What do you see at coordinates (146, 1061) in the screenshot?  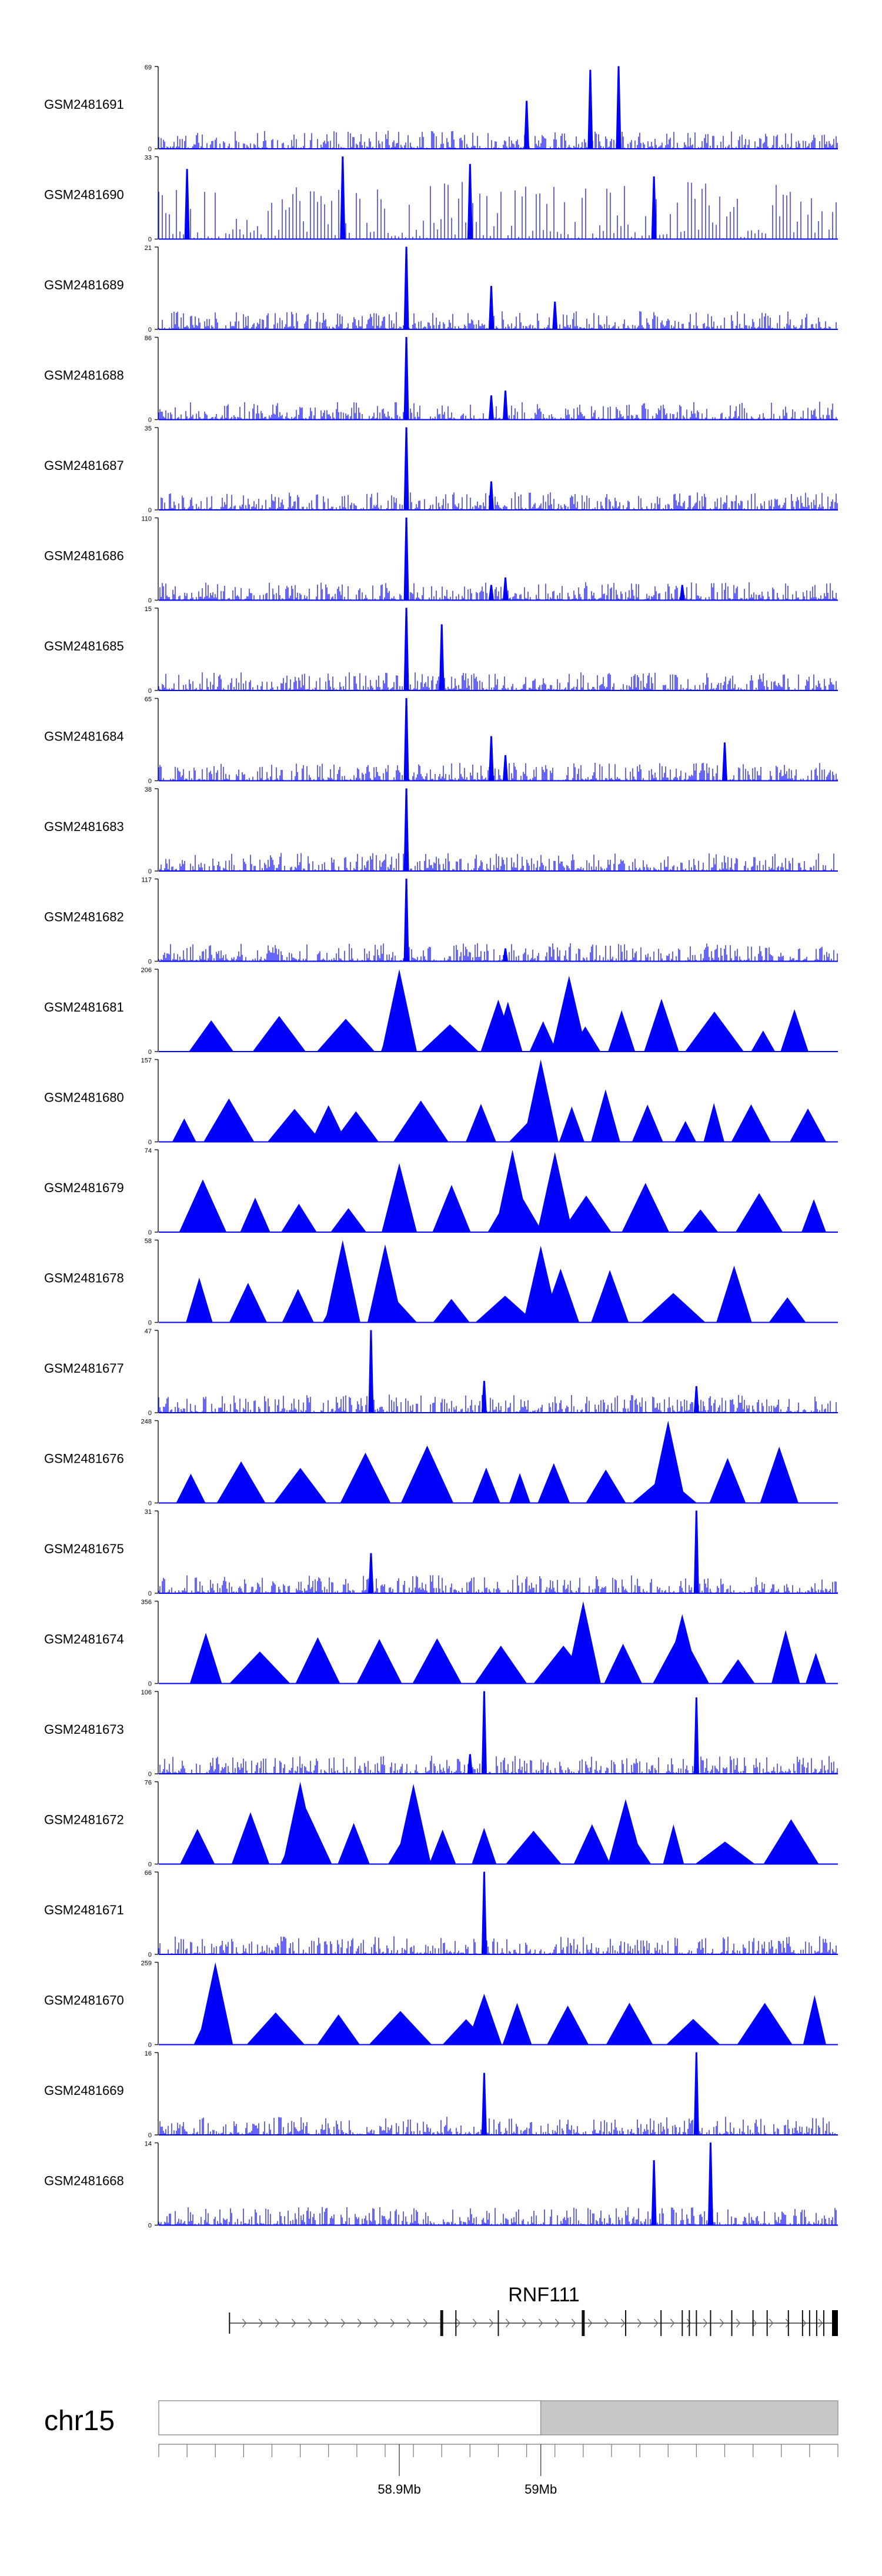 I see `y-max-label: 157` at bounding box center [146, 1061].